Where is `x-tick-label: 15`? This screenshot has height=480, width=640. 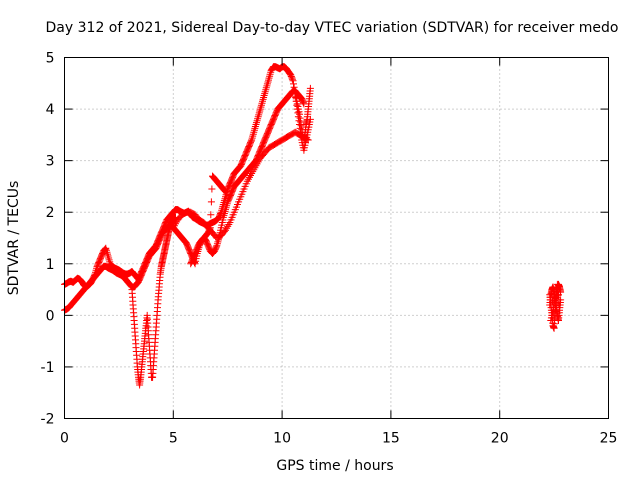
x-tick-label: 15 is located at coordinates (391, 439).